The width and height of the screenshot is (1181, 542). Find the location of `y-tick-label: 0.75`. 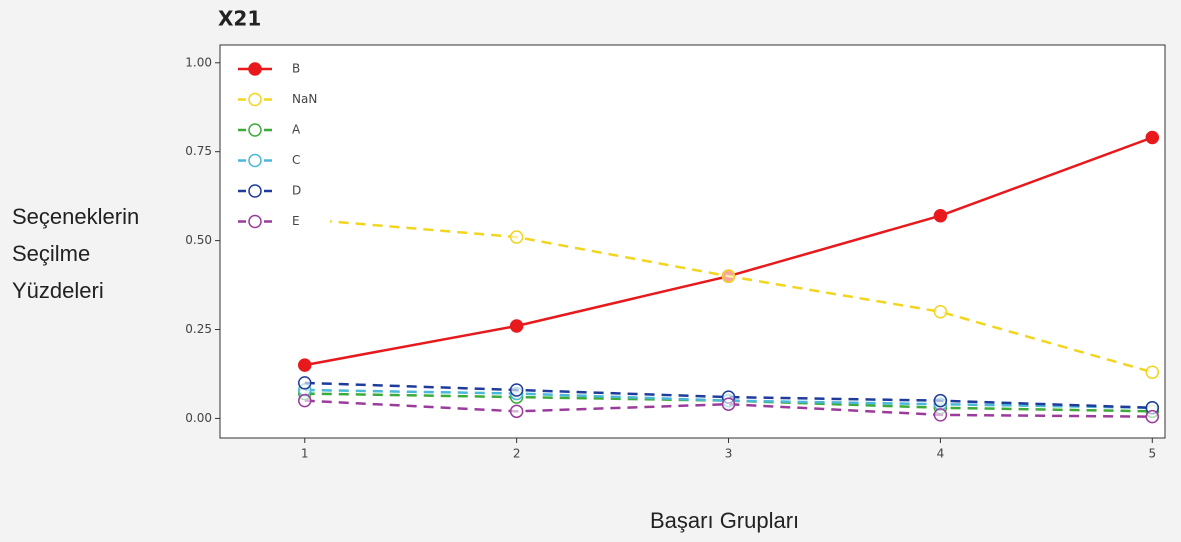

y-tick-label: 0.75 is located at coordinates (198, 151).